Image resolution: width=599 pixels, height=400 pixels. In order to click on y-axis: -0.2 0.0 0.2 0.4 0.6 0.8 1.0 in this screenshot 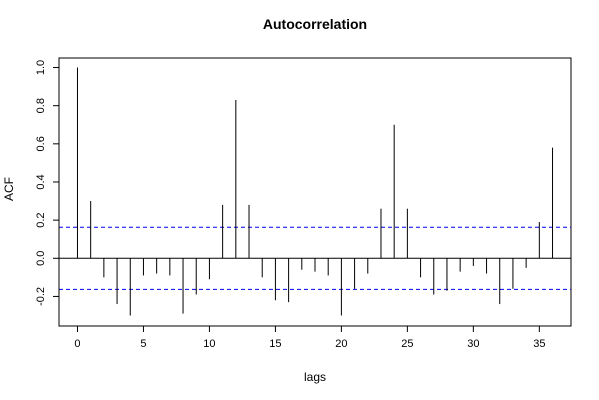, I will do `click(47, 183)`.